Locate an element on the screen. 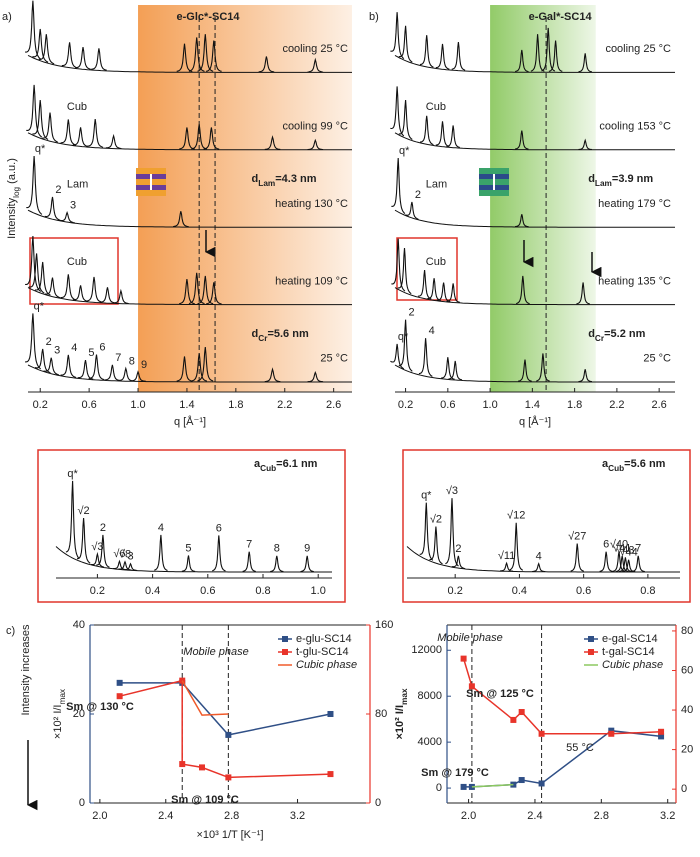  spacing-label-sub: Lam is located at coordinates (266, 183).